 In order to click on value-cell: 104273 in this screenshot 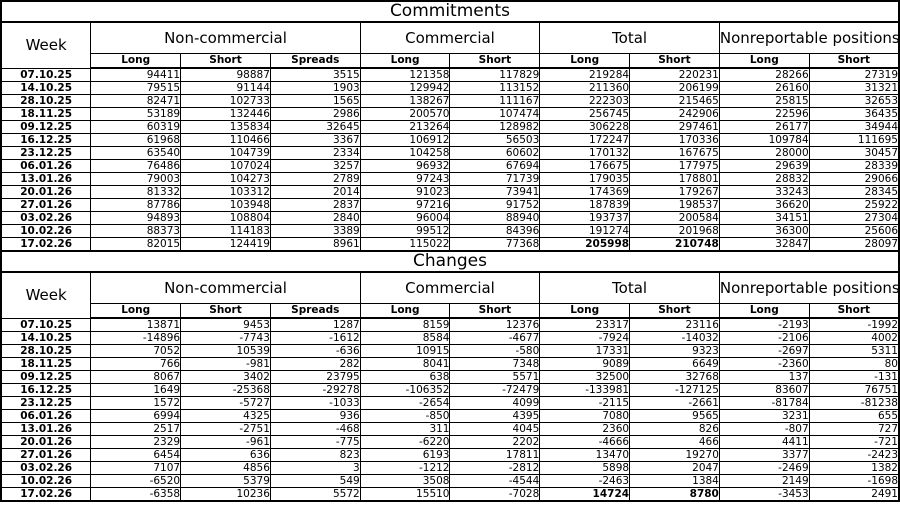, I will do `click(225, 179)`.